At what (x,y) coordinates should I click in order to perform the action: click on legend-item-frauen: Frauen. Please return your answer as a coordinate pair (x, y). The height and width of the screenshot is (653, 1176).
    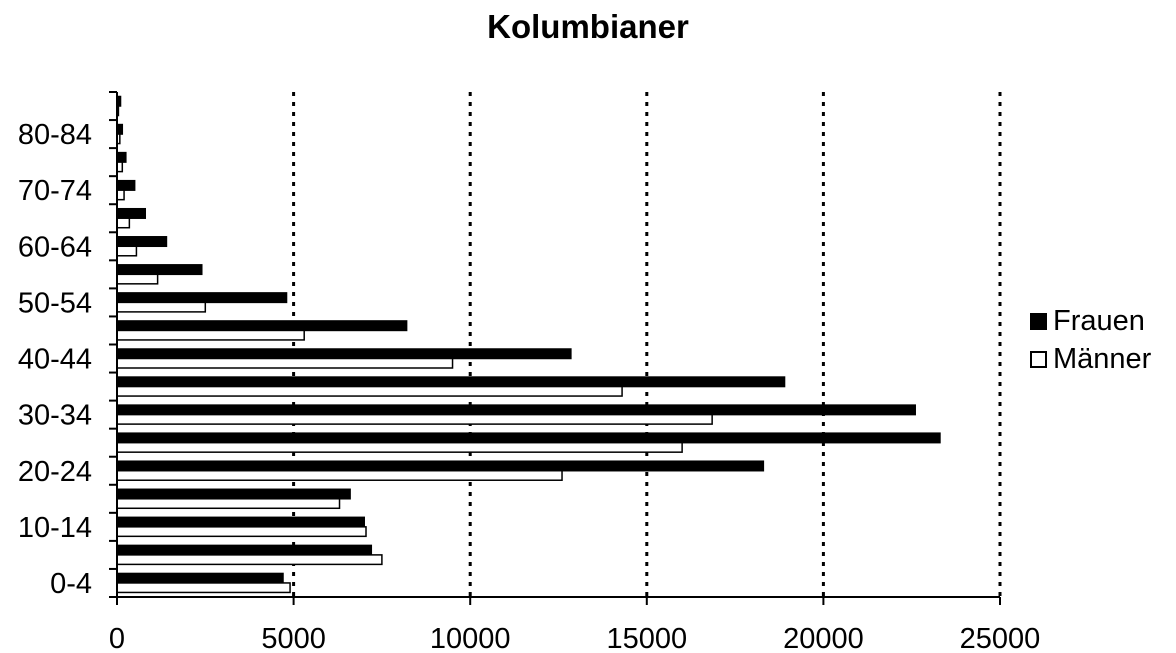
    Looking at the image, I should click on (1090, 321).